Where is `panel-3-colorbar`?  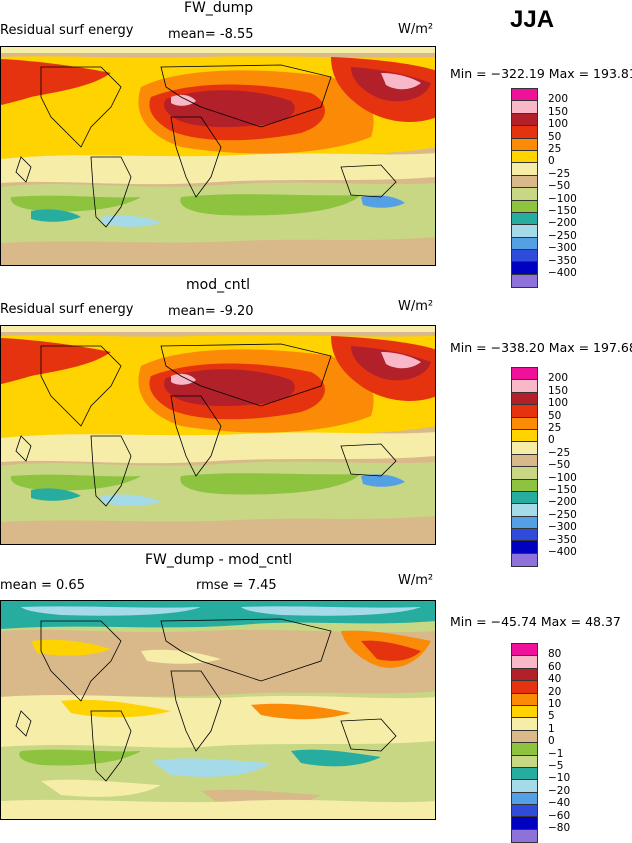
panel-3-colorbar is located at coordinates (524, 743).